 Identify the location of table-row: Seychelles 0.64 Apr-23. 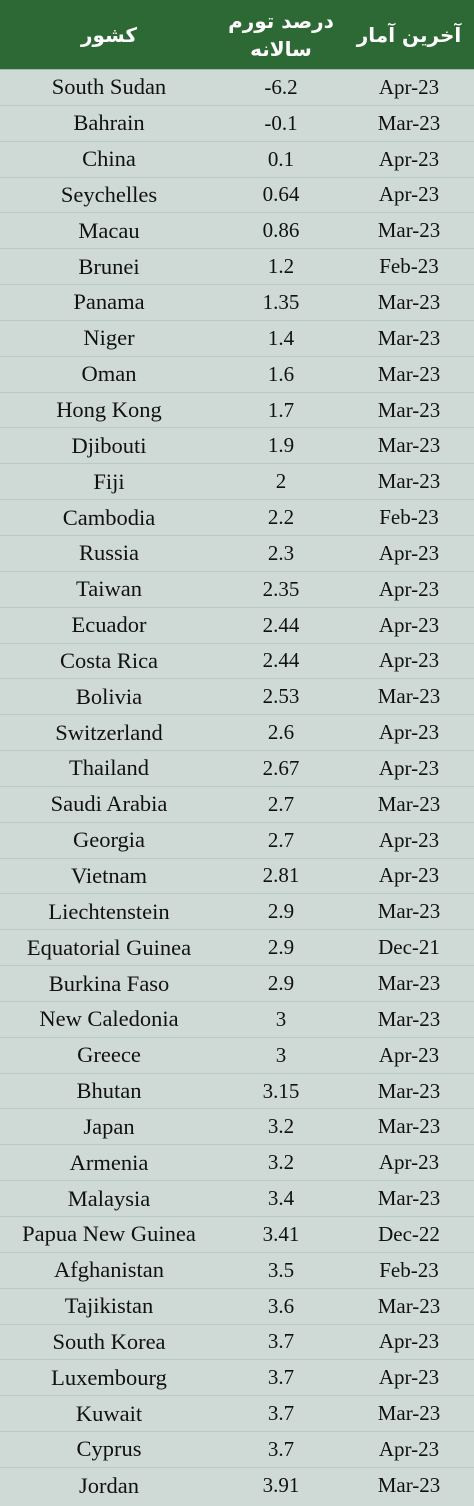
(237, 196).